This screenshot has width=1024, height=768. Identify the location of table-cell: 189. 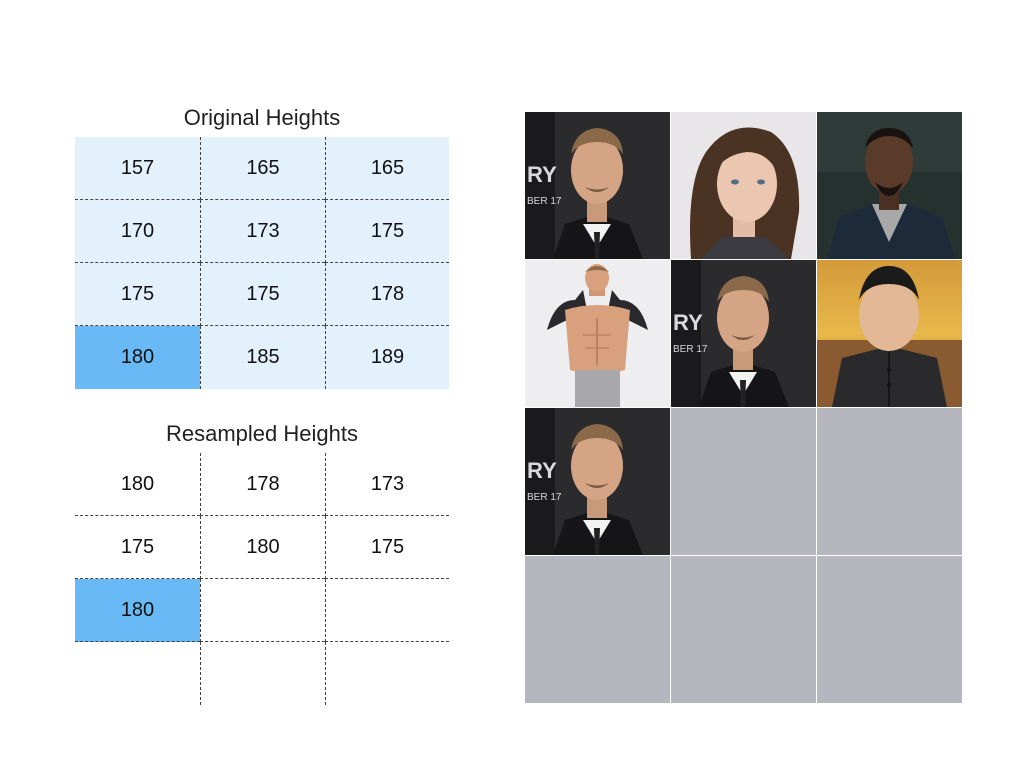
(387, 357).